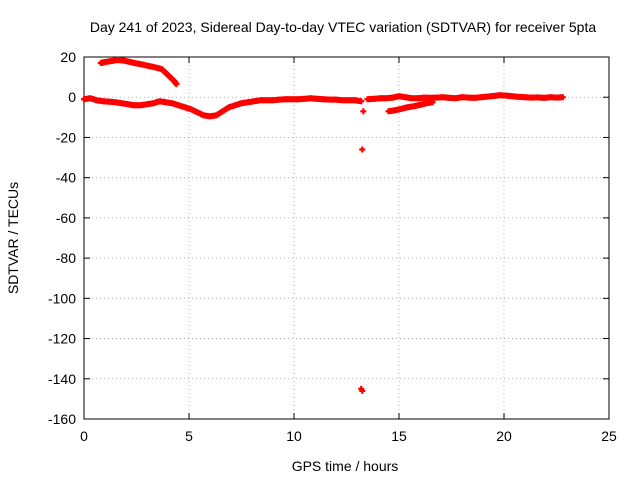 This screenshot has width=640, height=480. What do you see at coordinates (345, 466) in the screenshot?
I see `x-axis-label: GPS time / hours` at bounding box center [345, 466].